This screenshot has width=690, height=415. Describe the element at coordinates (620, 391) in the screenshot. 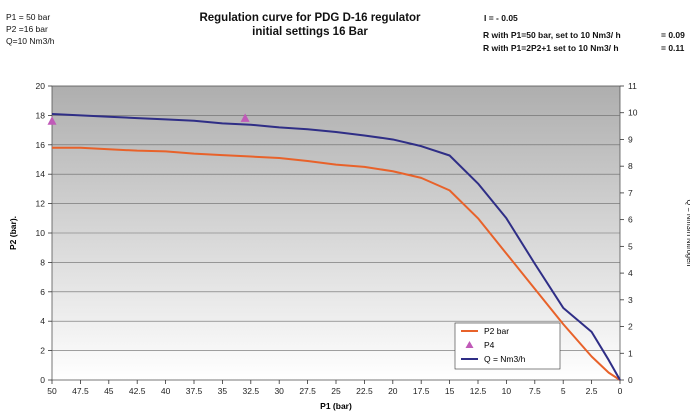

I see `x-tick-label: 0` at that location.